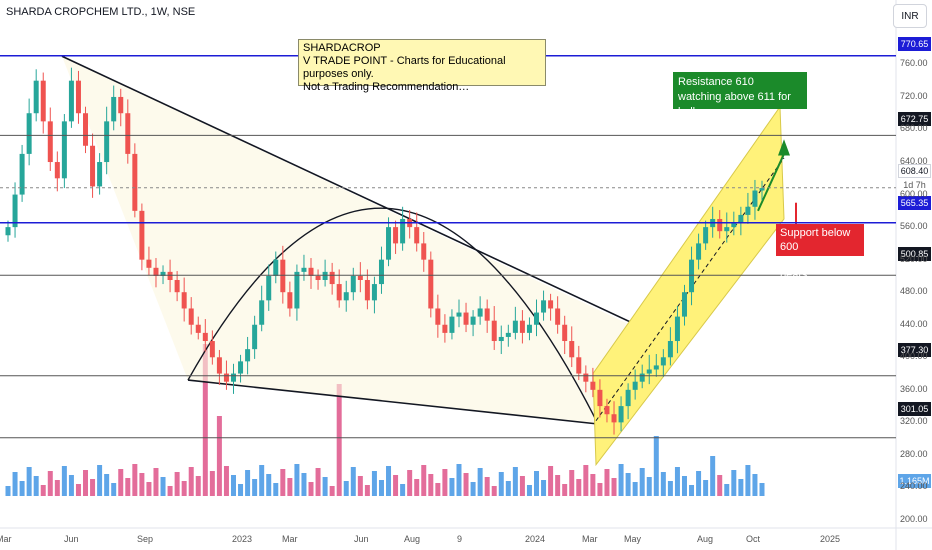  What do you see at coordinates (771, 182) in the screenshot?
I see `bull-arrow-line` at bounding box center [771, 182].